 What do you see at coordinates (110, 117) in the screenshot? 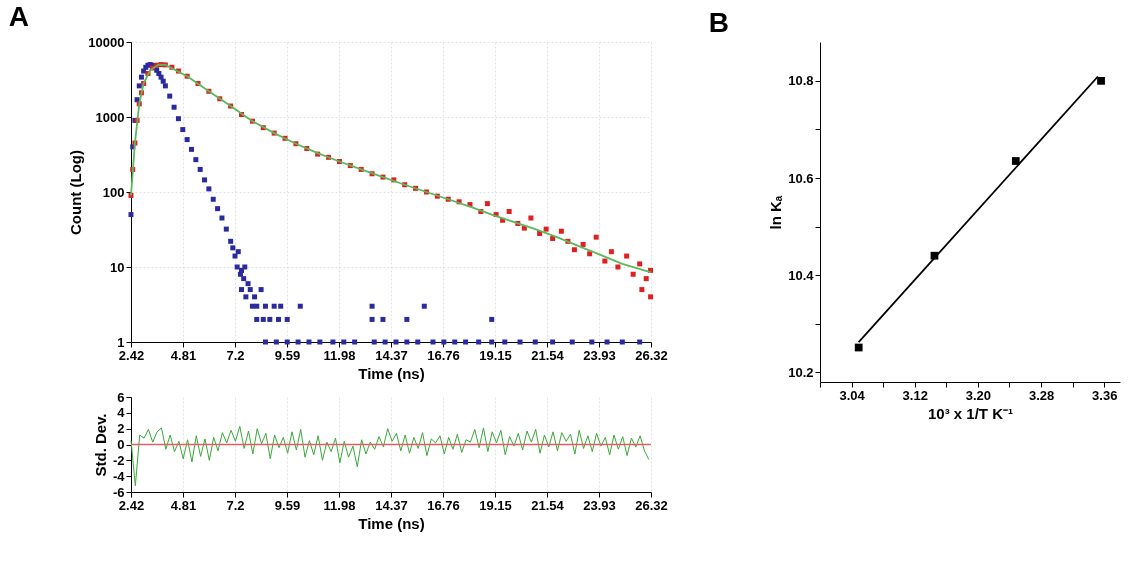
I see `y-tick-label: 1000` at bounding box center [110, 117].